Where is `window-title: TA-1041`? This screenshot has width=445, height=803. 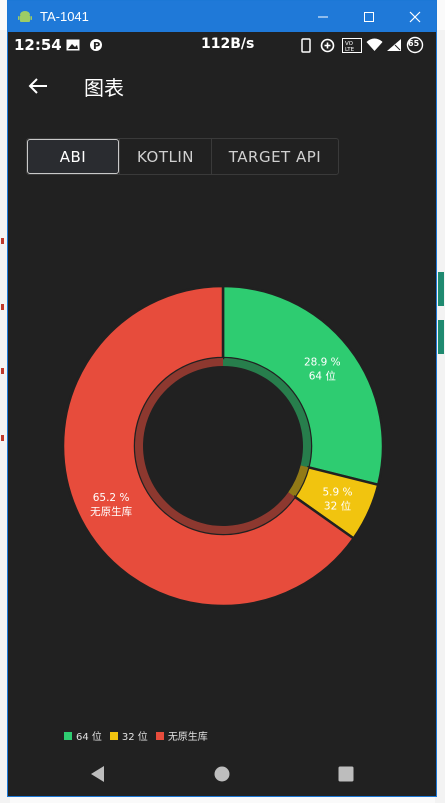
window-title: TA-1041 is located at coordinates (64, 16).